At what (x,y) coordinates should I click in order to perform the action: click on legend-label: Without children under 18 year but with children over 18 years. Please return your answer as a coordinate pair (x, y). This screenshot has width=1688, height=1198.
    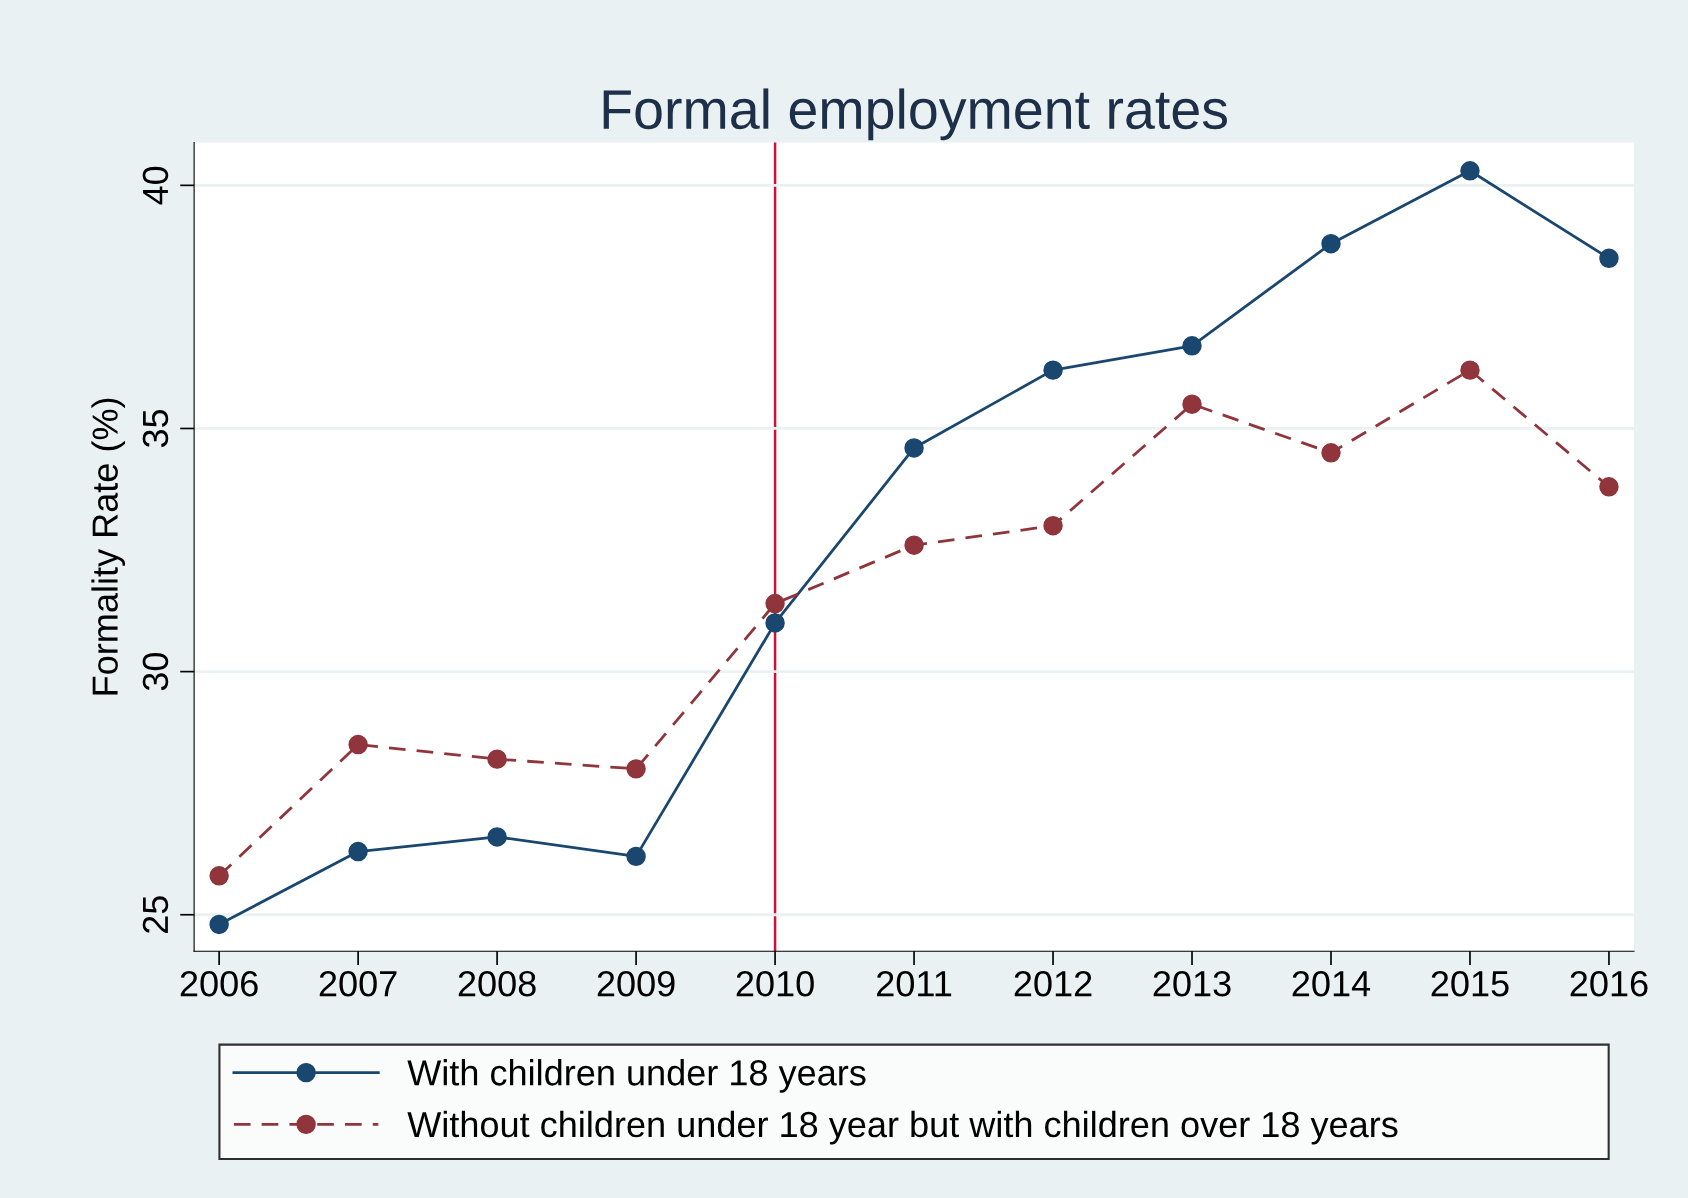
    Looking at the image, I should click on (902, 1127).